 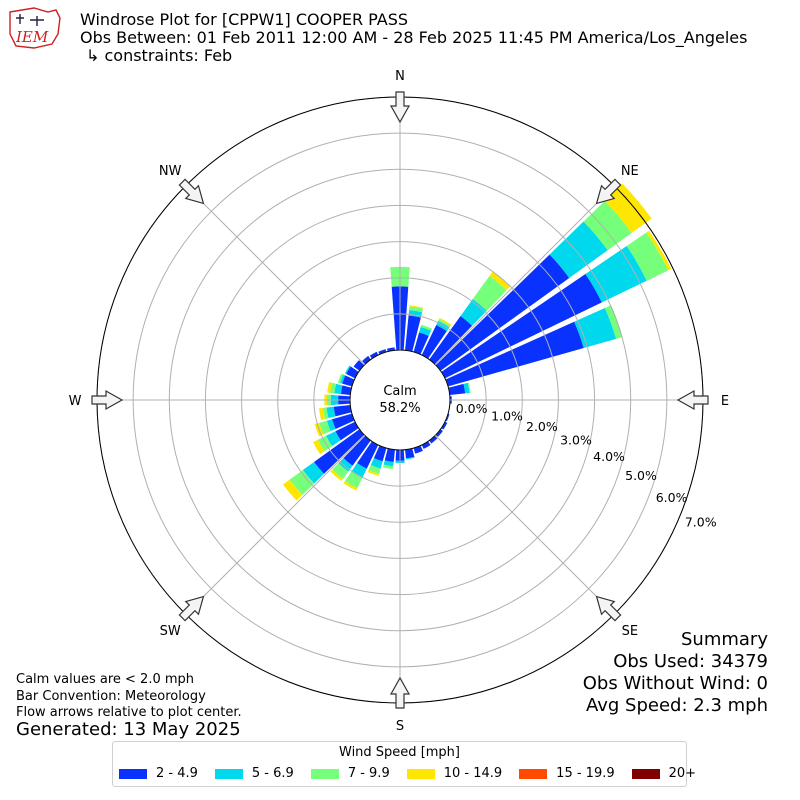 What do you see at coordinates (641, 475) in the screenshot?
I see `radial-tick-5: 5.0%` at bounding box center [641, 475].